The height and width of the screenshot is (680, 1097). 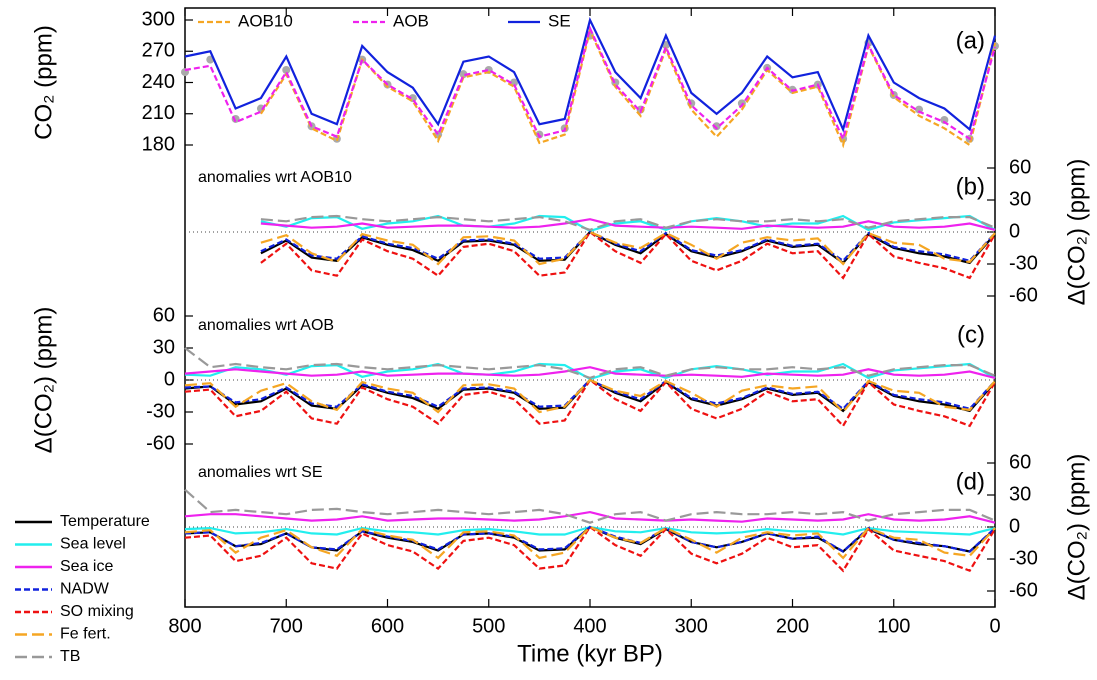 What do you see at coordinates (691, 626) in the screenshot?
I see `x-tick-label: 300` at bounding box center [691, 626].